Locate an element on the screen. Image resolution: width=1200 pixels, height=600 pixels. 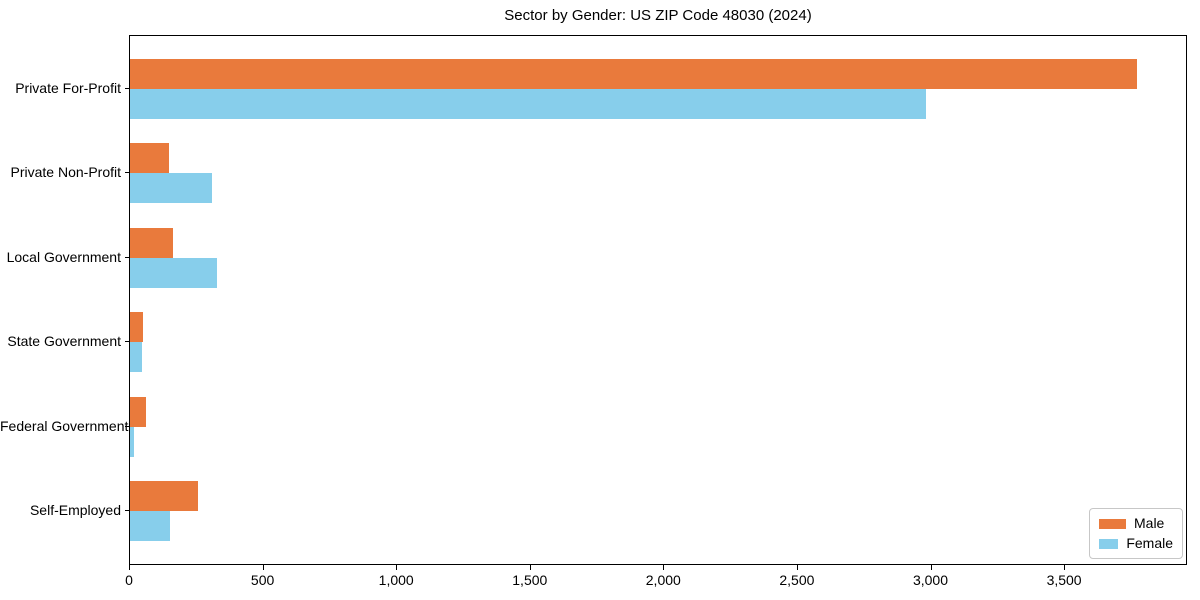
legend-item-female: Female is located at coordinates (1136, 543).